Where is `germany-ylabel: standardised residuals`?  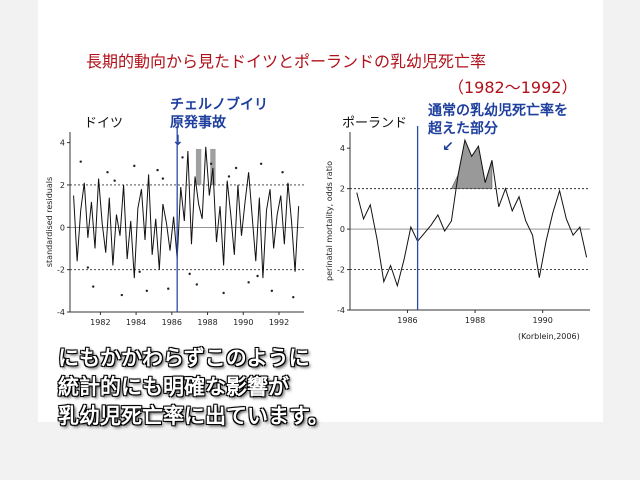 germany-ylabel: standardised residuals is located at coordinates (49, 222).